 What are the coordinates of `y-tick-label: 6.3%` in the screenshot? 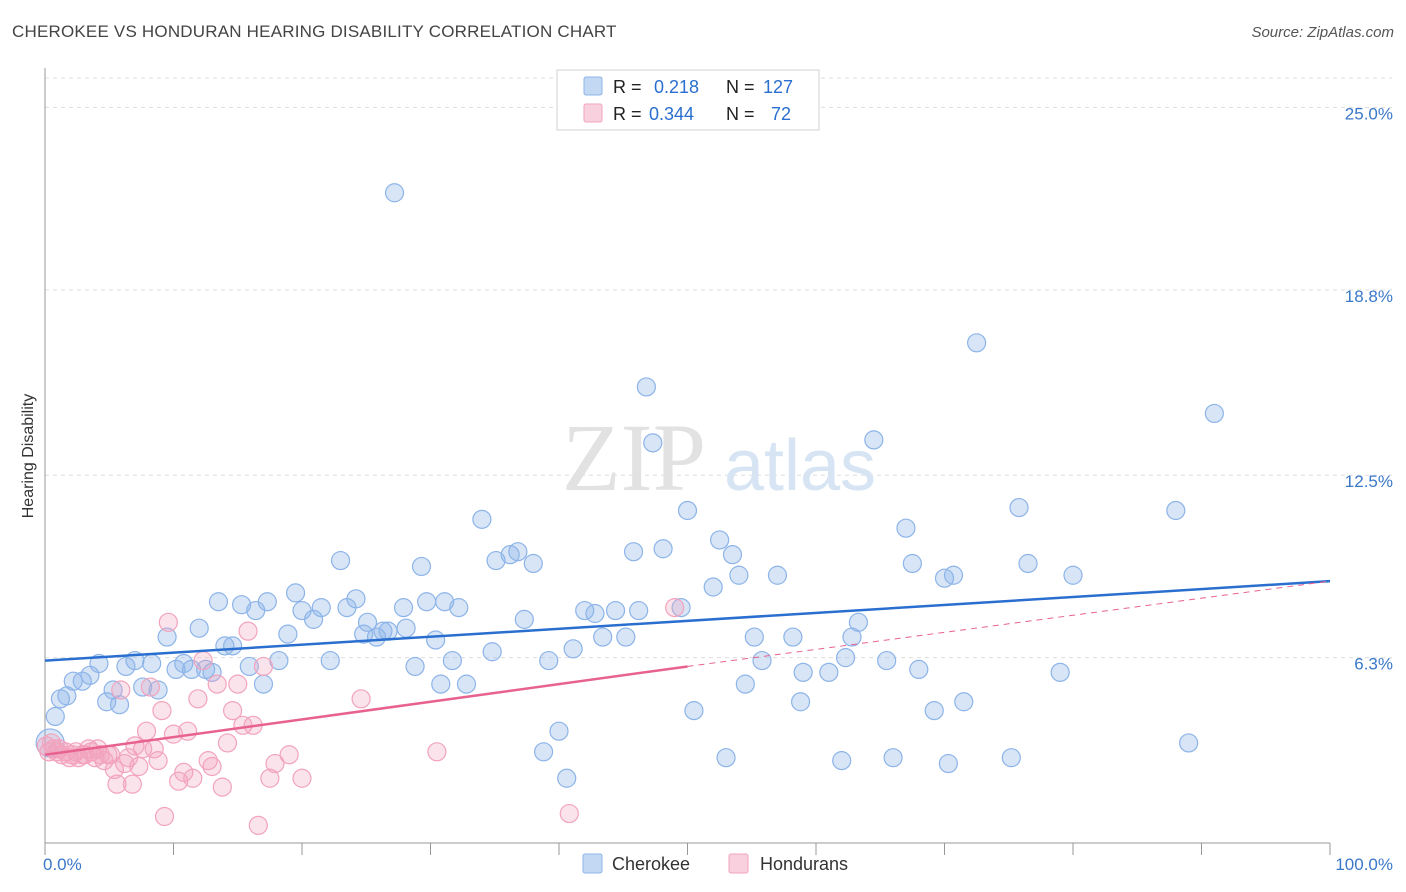 It's located at (1373, 664).